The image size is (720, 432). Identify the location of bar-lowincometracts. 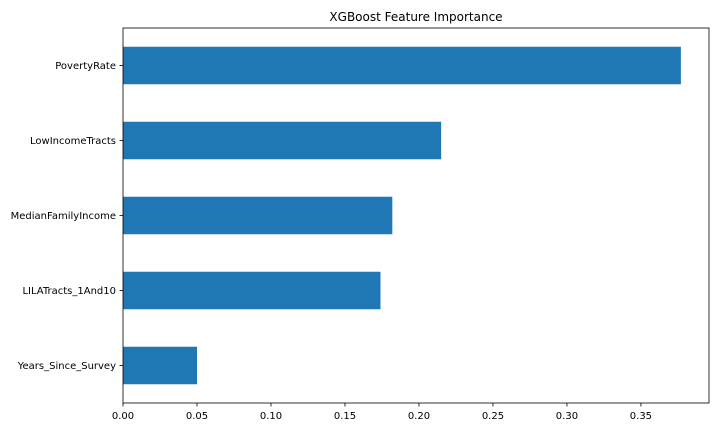
(282, 140).